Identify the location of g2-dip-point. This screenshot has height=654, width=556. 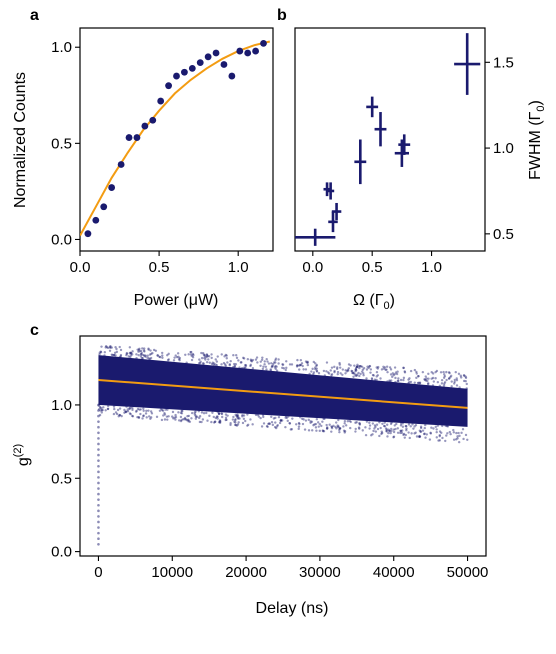
(98, 421).